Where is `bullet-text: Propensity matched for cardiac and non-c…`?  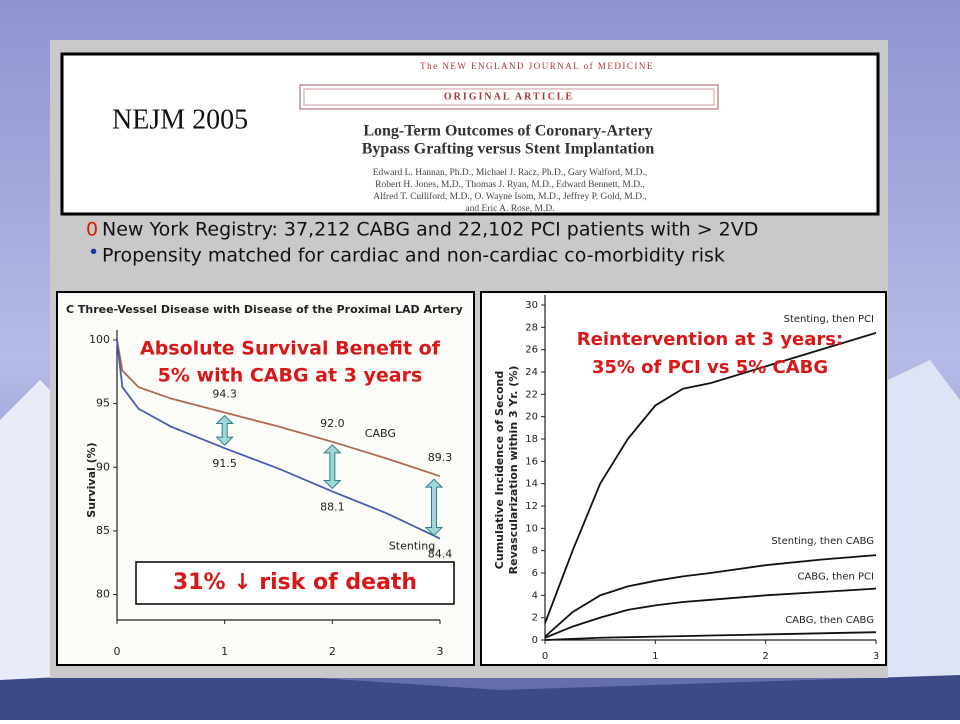
bullet-text: Propensity matched for cardiac and non-c… is located at coordinates (413, 256).